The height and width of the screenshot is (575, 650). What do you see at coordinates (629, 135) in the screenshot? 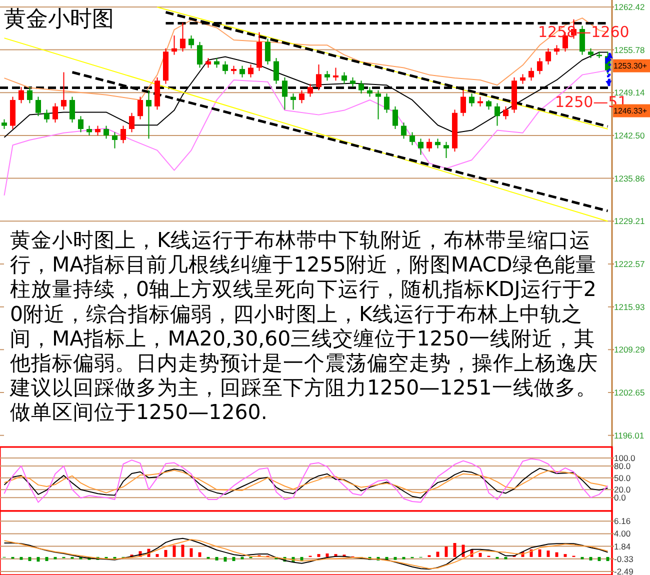
I see `y-tick-label: 1242.50` at bounding box center [629, 135].